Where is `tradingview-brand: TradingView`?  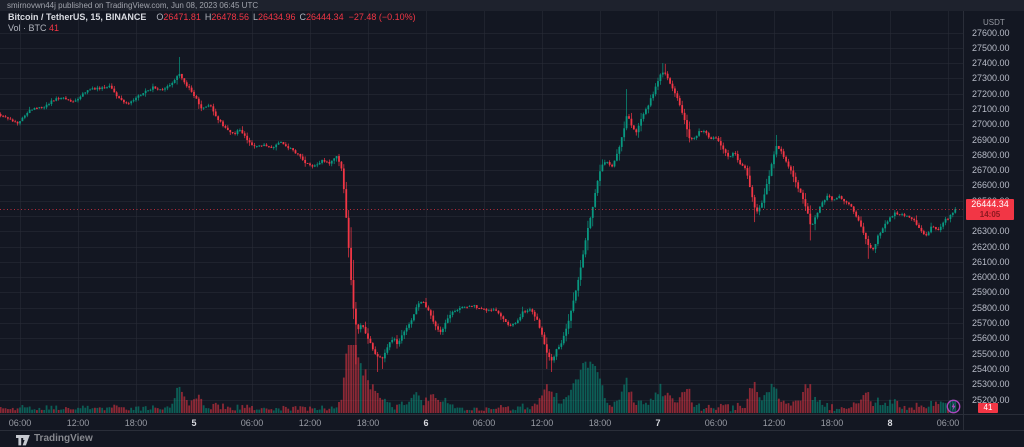 tradingview-brand: TradingView is located at coordinates (63, 438).